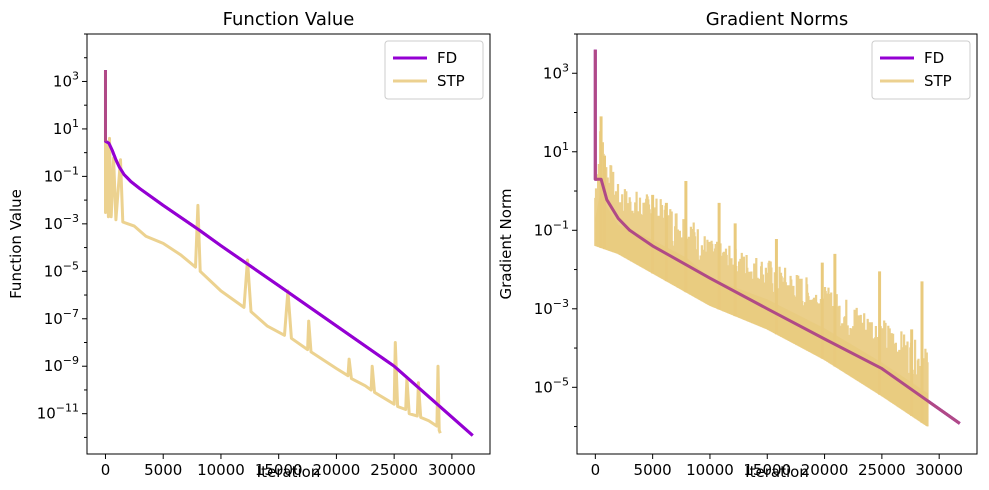  Describe the element at coordinates (61, 222) in the screenshot. I see `fv-ytick-label: 10⁻³` at that location.